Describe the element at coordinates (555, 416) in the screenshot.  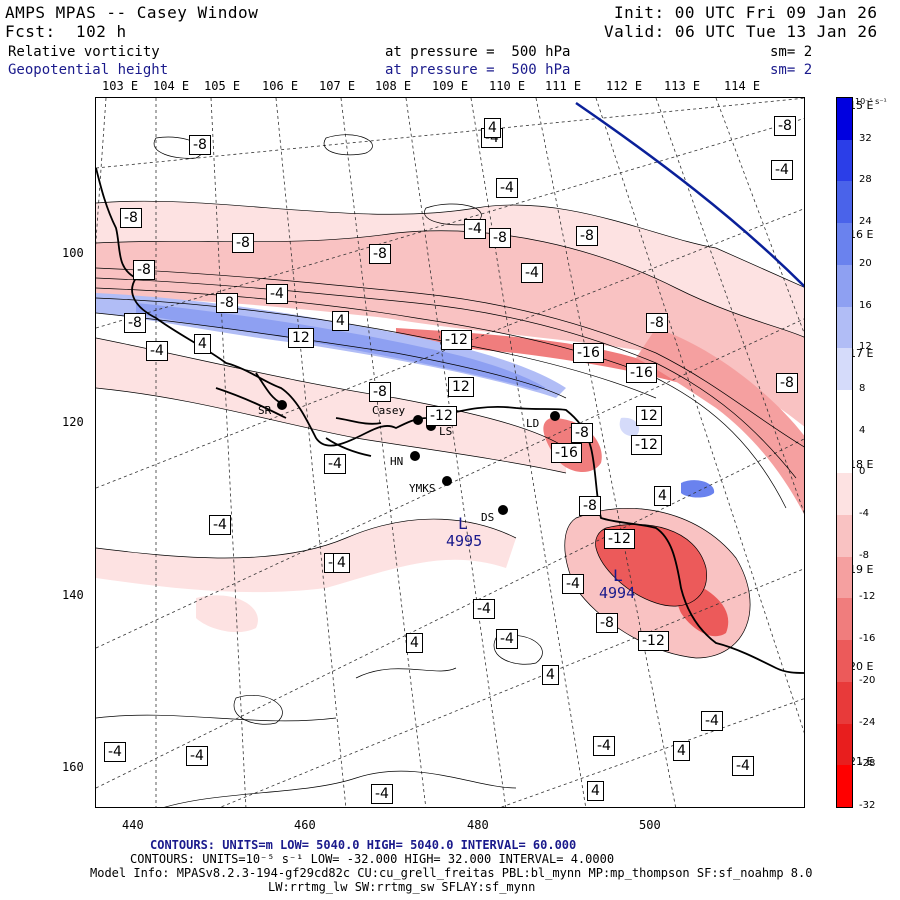
I see `station-ld-marker` at that location.